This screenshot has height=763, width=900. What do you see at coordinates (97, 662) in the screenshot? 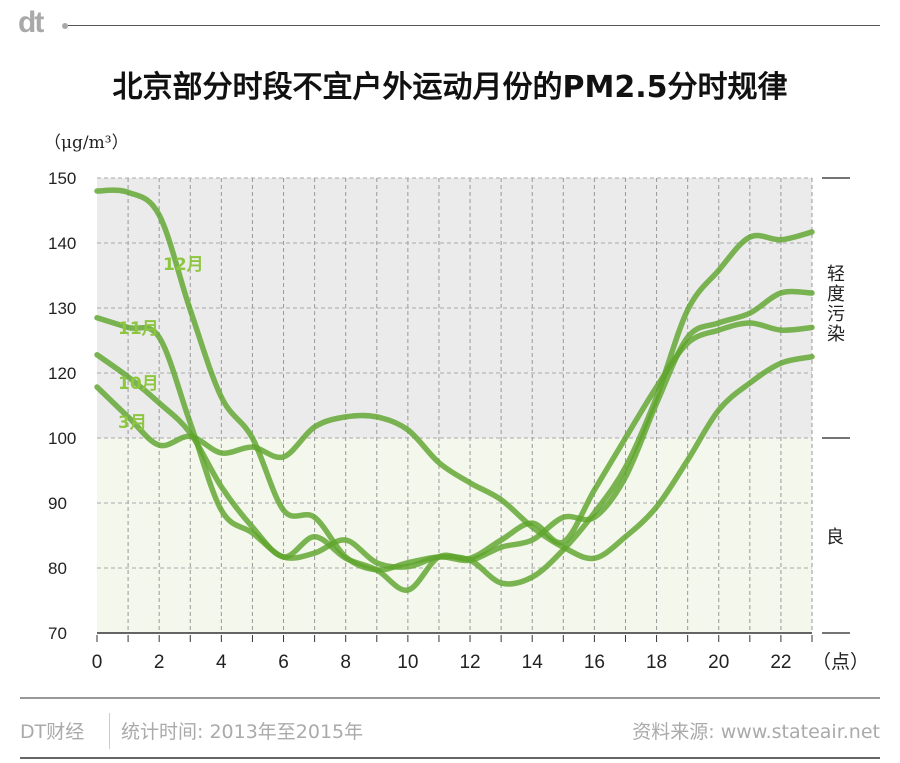
I see `x-tick-label: 0` at bounding box center [97, 662].